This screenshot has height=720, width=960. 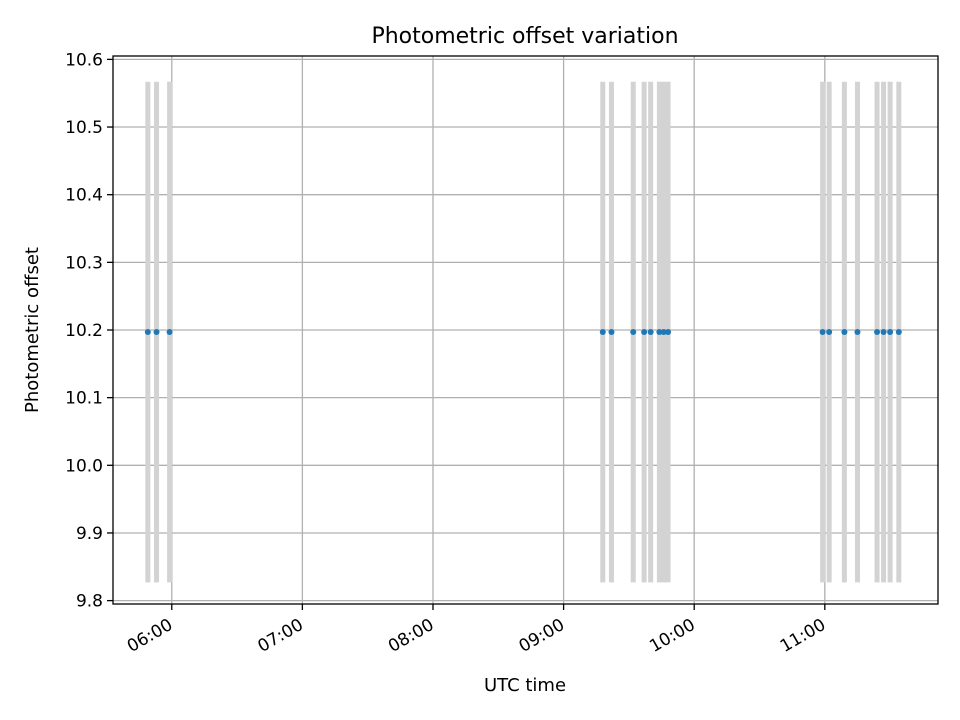 What do you see at coordinates (411, 636) in the screenshot?
I see `x-tick-label: 08:00` at bounding box center [411, 636].